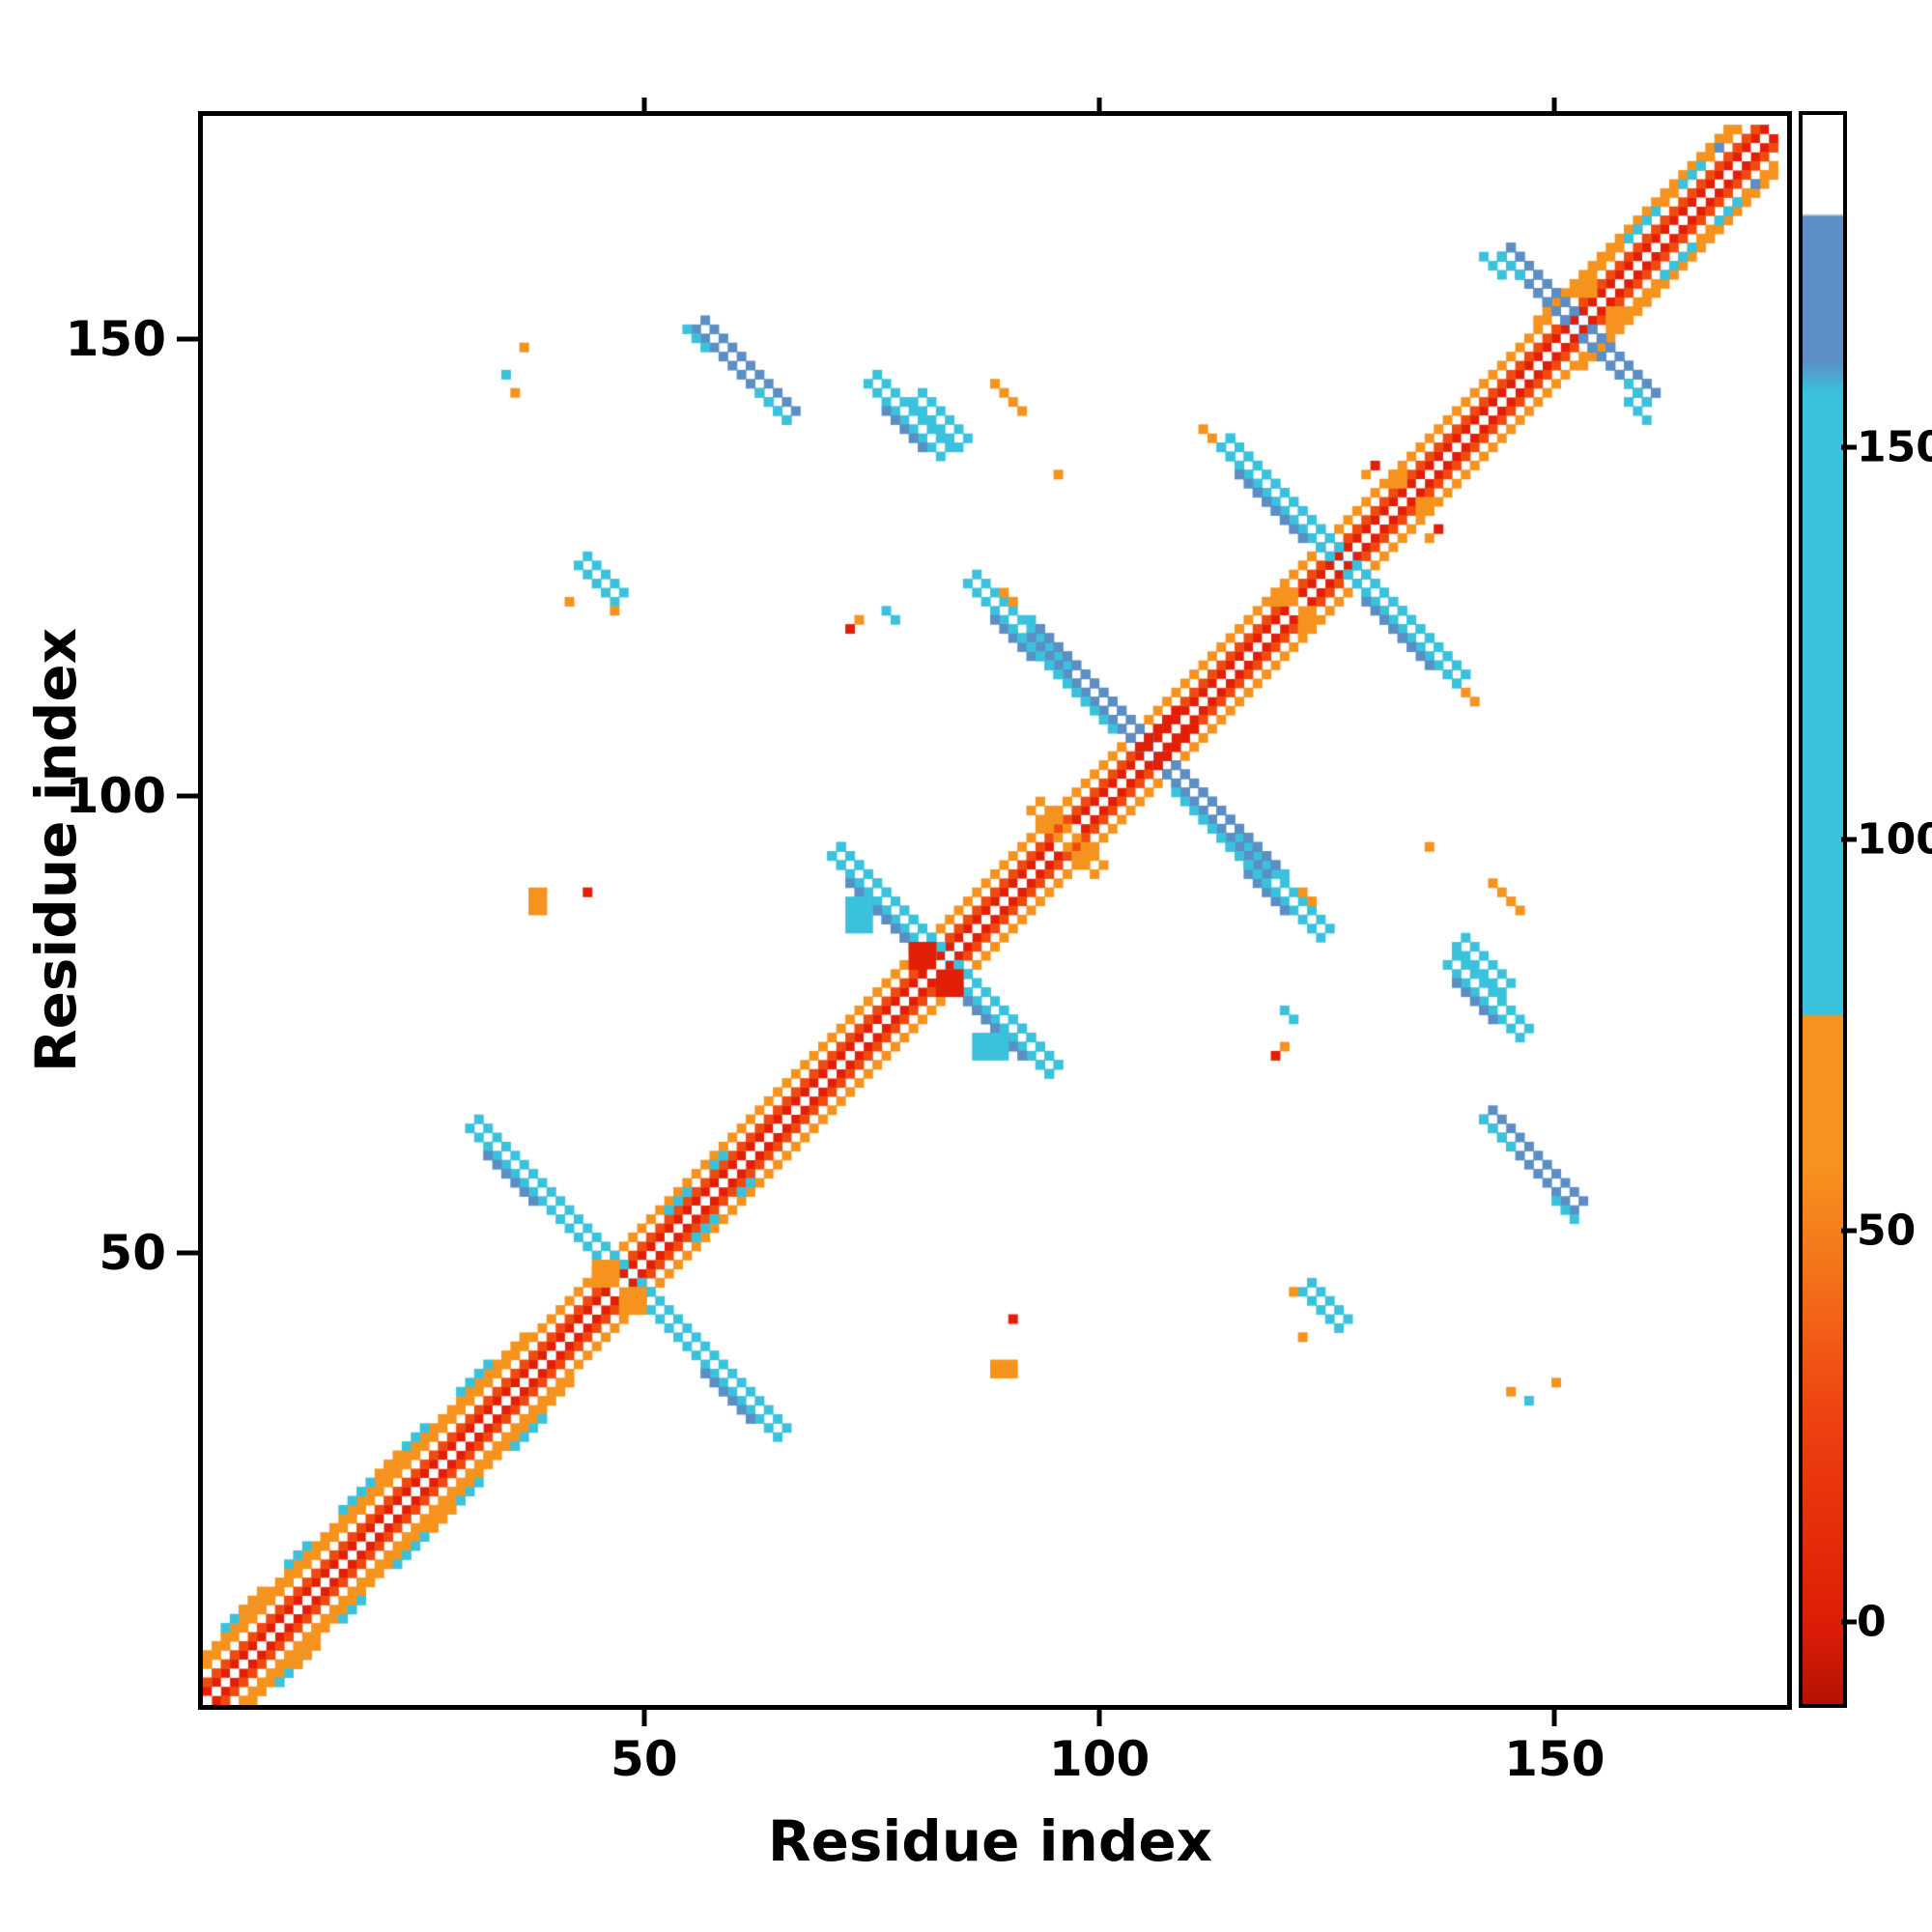  I want to click on x-tick-label: 50, so click(644, 1759).